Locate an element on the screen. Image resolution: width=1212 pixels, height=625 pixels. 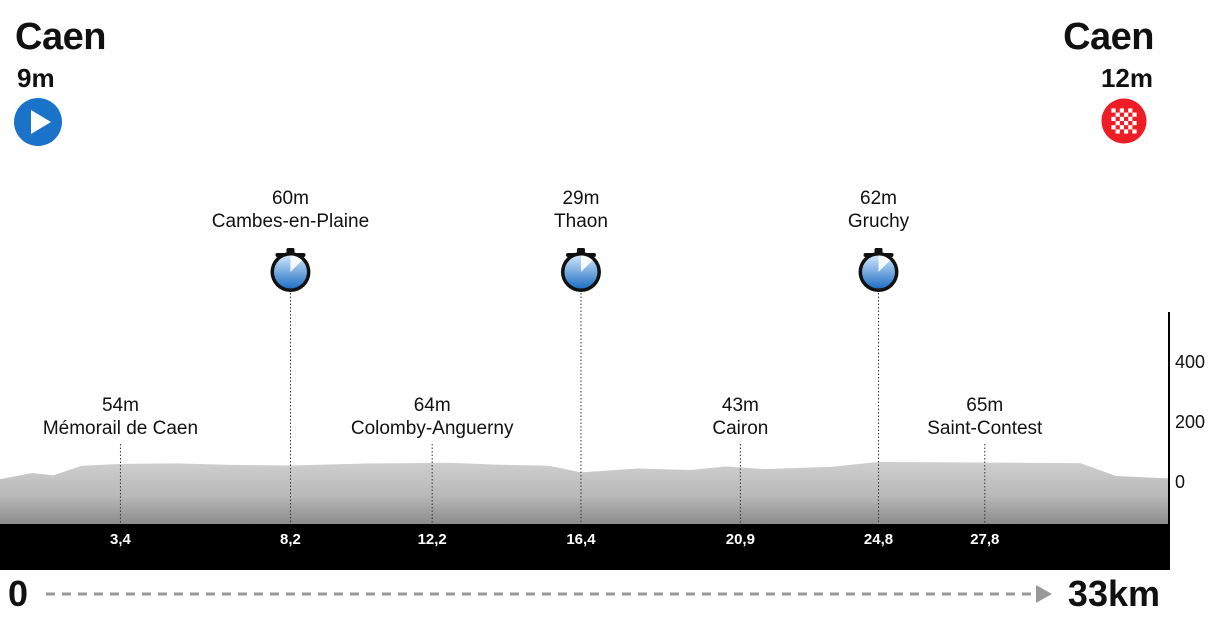
waypoint-altitude: 43m is located at coordinates (740, 405).